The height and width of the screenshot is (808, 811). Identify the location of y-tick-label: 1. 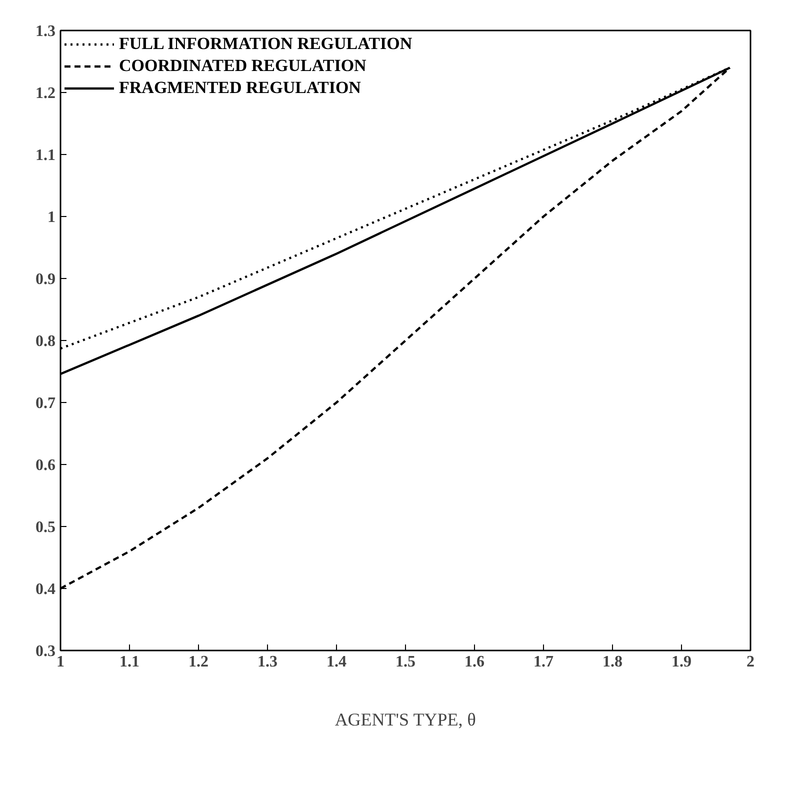
(52, 217).